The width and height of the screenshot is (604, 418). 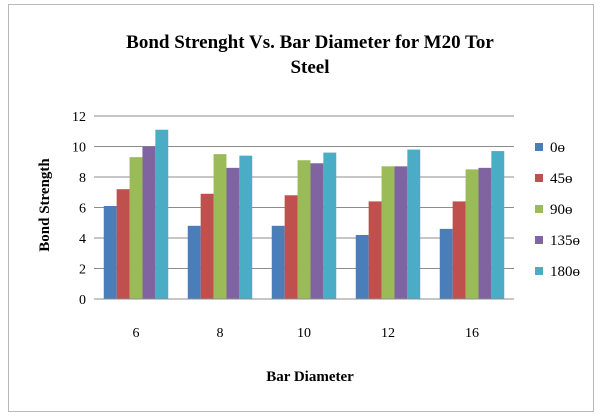 What do you see at coordinates (388, 333) in the screenshot?
I see `x-tick-label: 12` at bounding box center [388, 333].